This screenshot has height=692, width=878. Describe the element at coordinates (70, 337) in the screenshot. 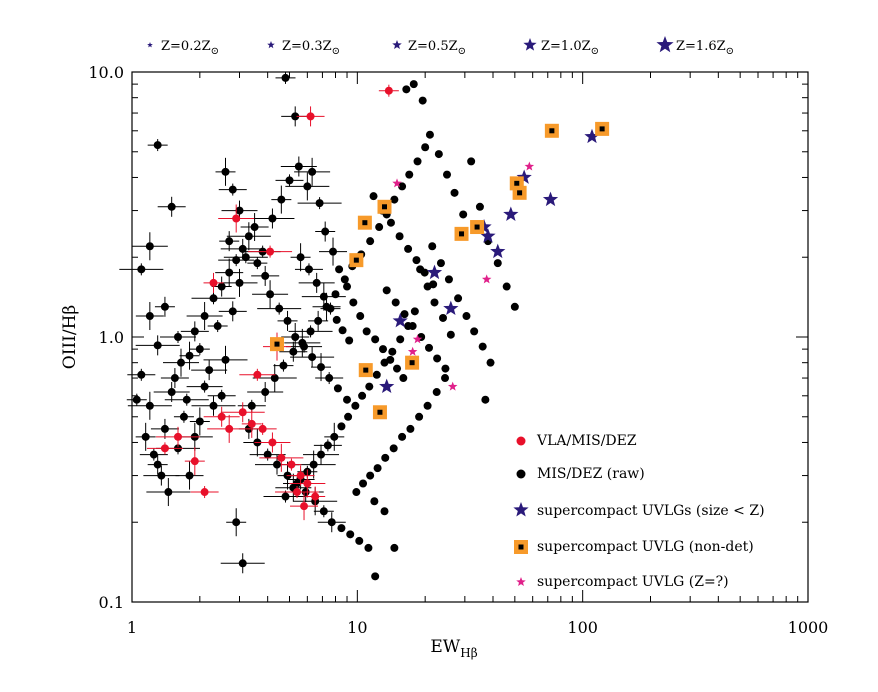

I see `y-axis-title: OIII/Hβ` at that location.